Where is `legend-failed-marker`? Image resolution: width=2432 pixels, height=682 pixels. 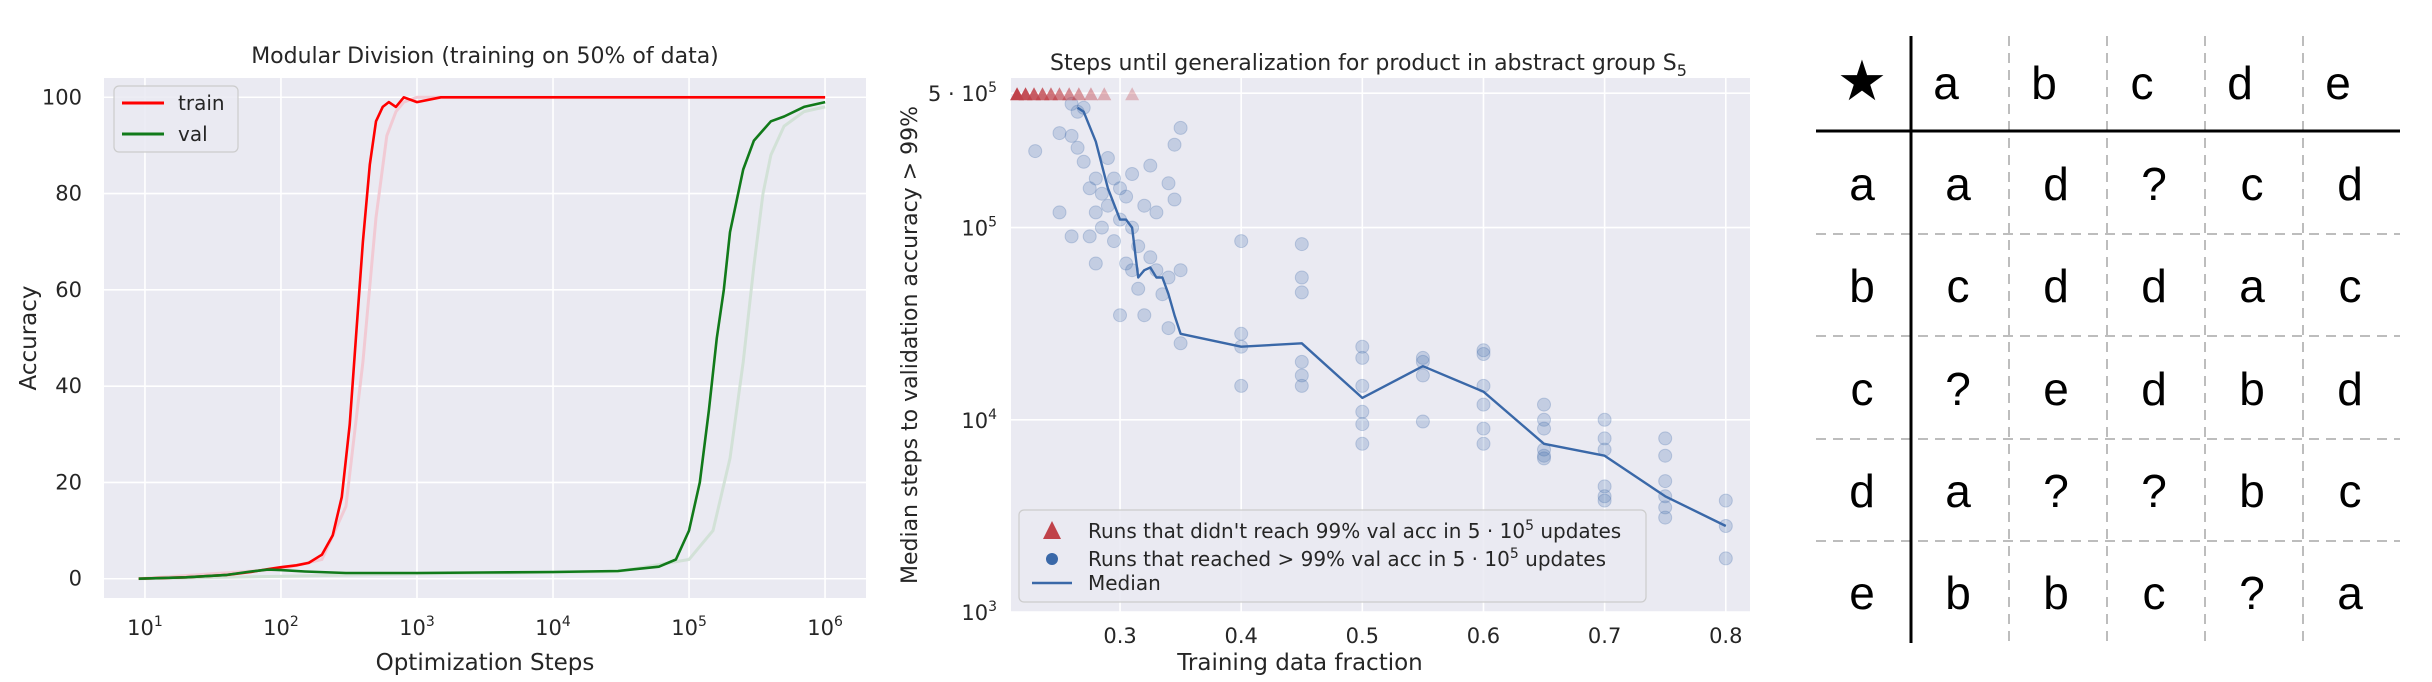
legend-failed-marker is located at coordinates (1052, 530).